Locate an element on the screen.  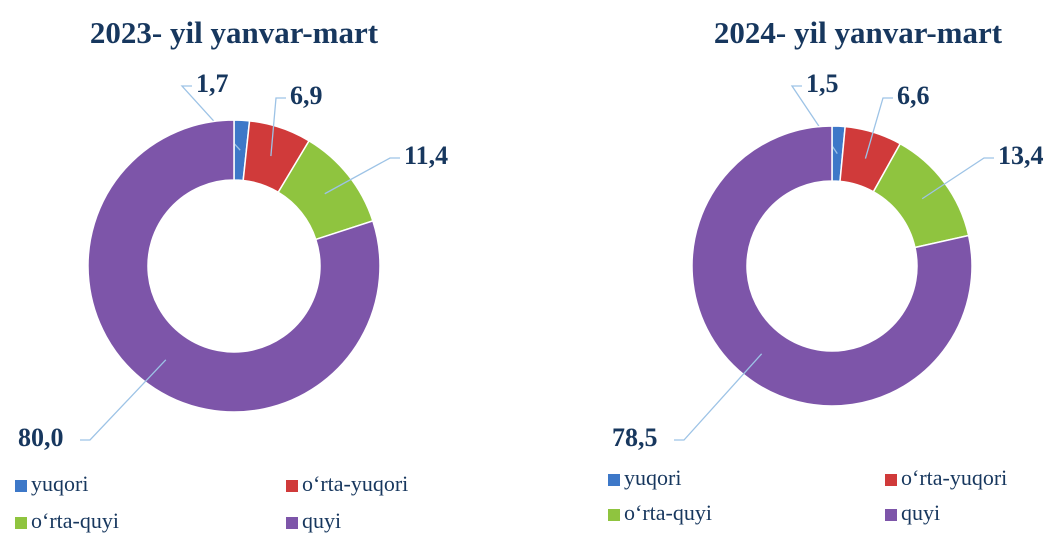
data-label: 13,4 is located at coordinates (1021, 155).